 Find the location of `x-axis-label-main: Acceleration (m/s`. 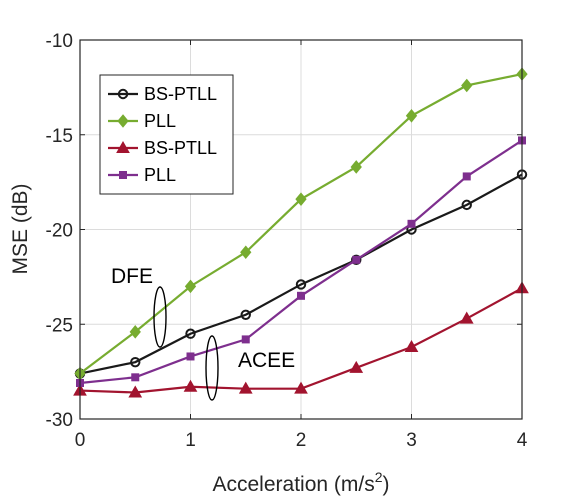

x-axis-label-main: Acceleration (m/s is located at coordinates (293, 484).